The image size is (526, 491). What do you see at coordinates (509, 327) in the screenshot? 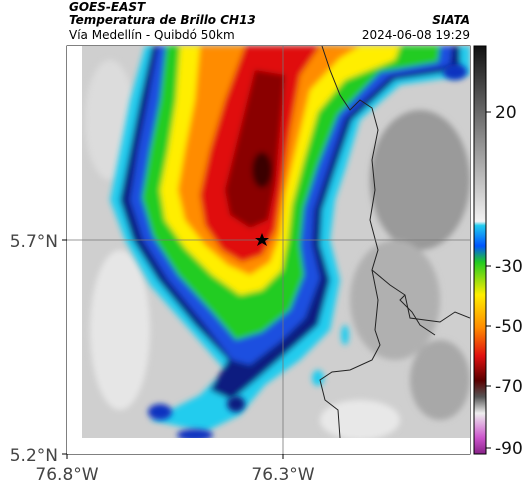
I see `colorbar-tick-label: -50` at bounding box center [509, 327].